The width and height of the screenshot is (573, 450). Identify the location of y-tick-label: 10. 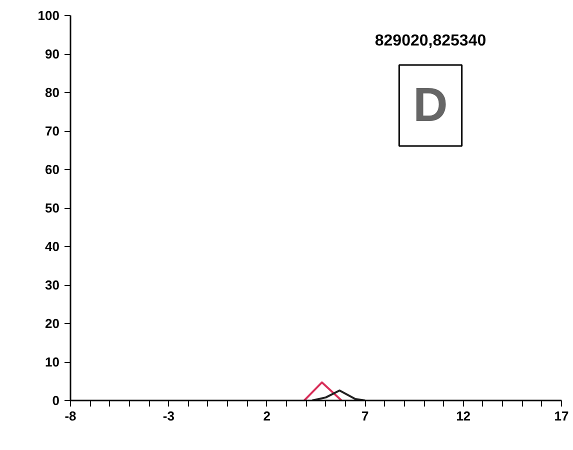
(52, 362).